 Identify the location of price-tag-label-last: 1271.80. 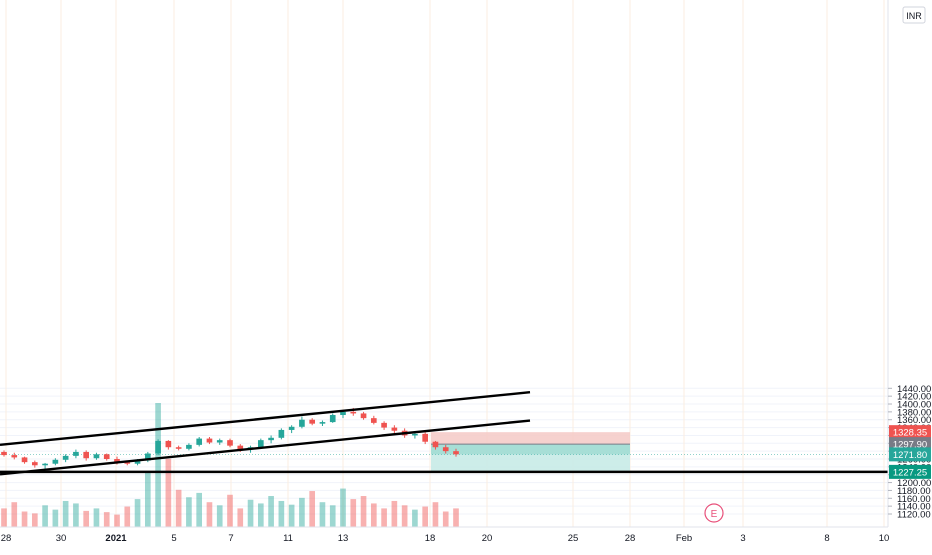
(910, 455).